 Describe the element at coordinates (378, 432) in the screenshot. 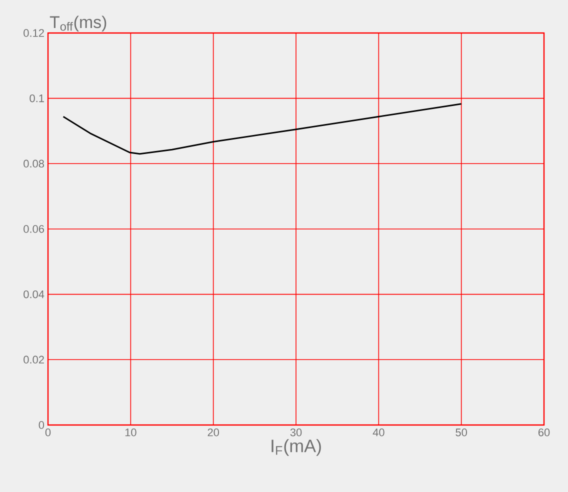

I see `x-tick-label: 40` at that location.